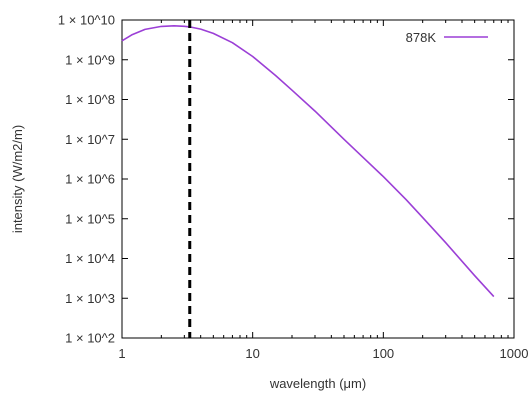 Image resolution: width=528 pixels, height=394 pixels. I want to click on y-tick-label: 1 × 10^5, so click(90, 218).